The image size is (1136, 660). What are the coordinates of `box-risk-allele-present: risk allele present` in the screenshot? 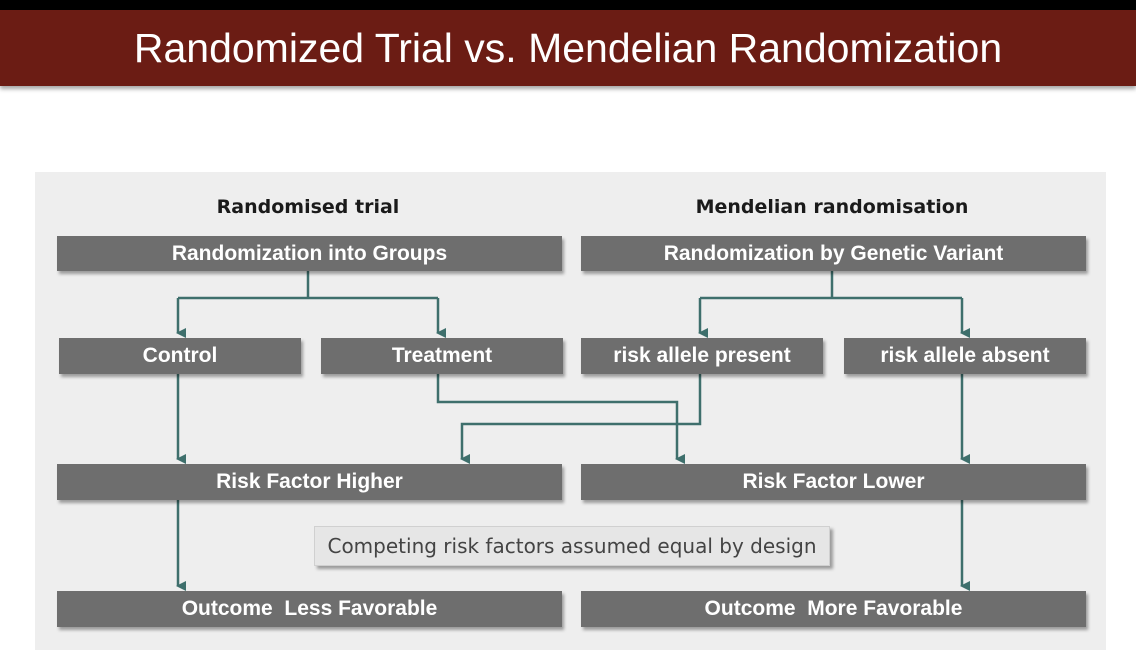 It's located at (702, 356).